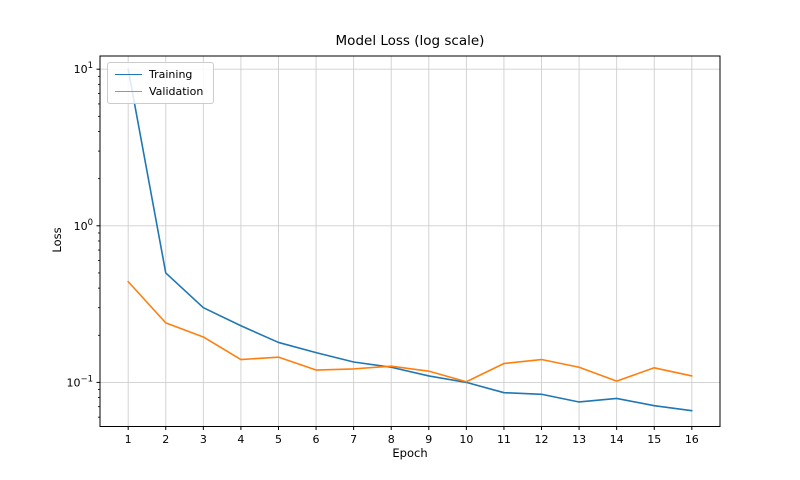 The width and height of the screenshot is (800, 480). What do you see at coordinates (83, 68) in the screenshot?
I see `y-tick-label: 10¹` at bounding box center [83, 68].